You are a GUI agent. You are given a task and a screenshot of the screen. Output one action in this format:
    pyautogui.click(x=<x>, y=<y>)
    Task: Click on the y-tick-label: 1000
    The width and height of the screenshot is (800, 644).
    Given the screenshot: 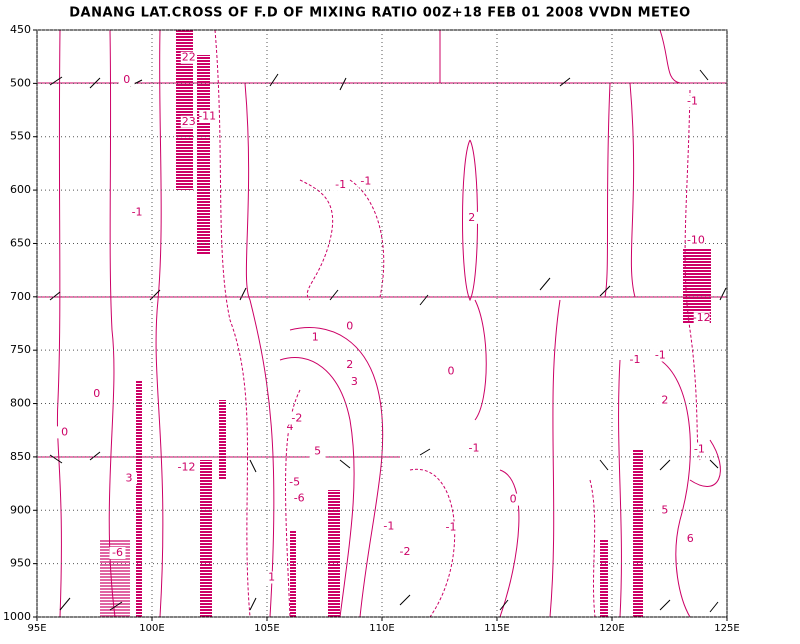 What is the action you would take?
    pyautogui.click(x=17, y=616)
    